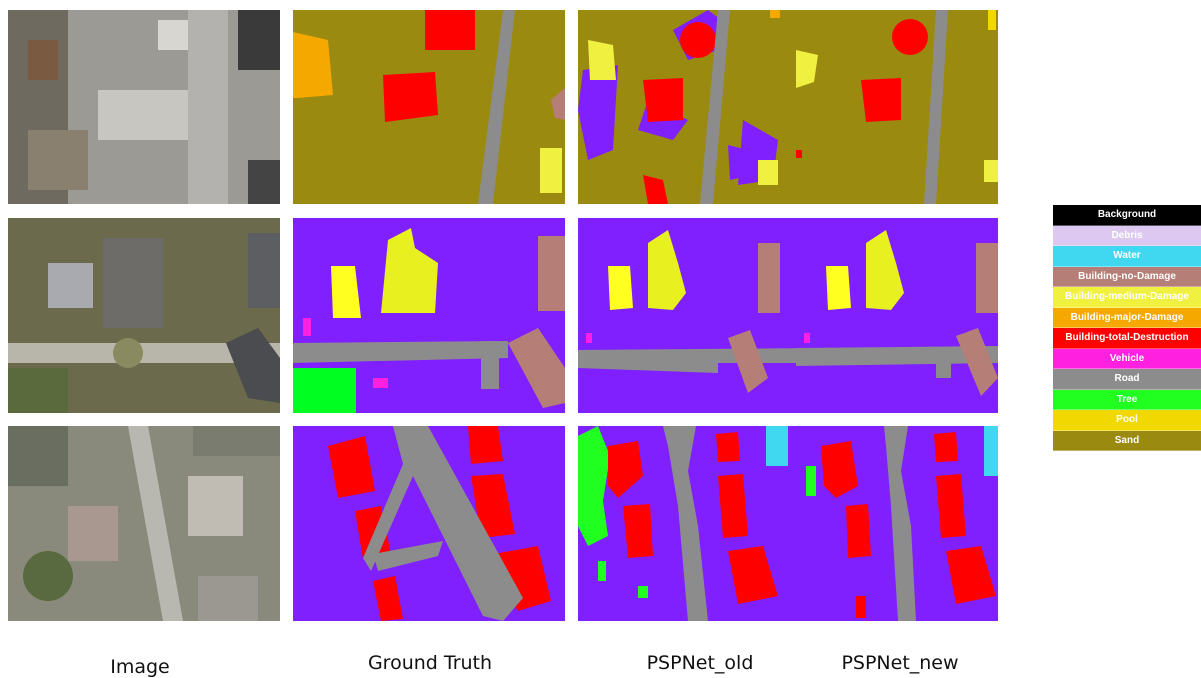  Describe the element at coordinates (1127, 420) in the screenshot. I see `legend-item: Pool` at that location.